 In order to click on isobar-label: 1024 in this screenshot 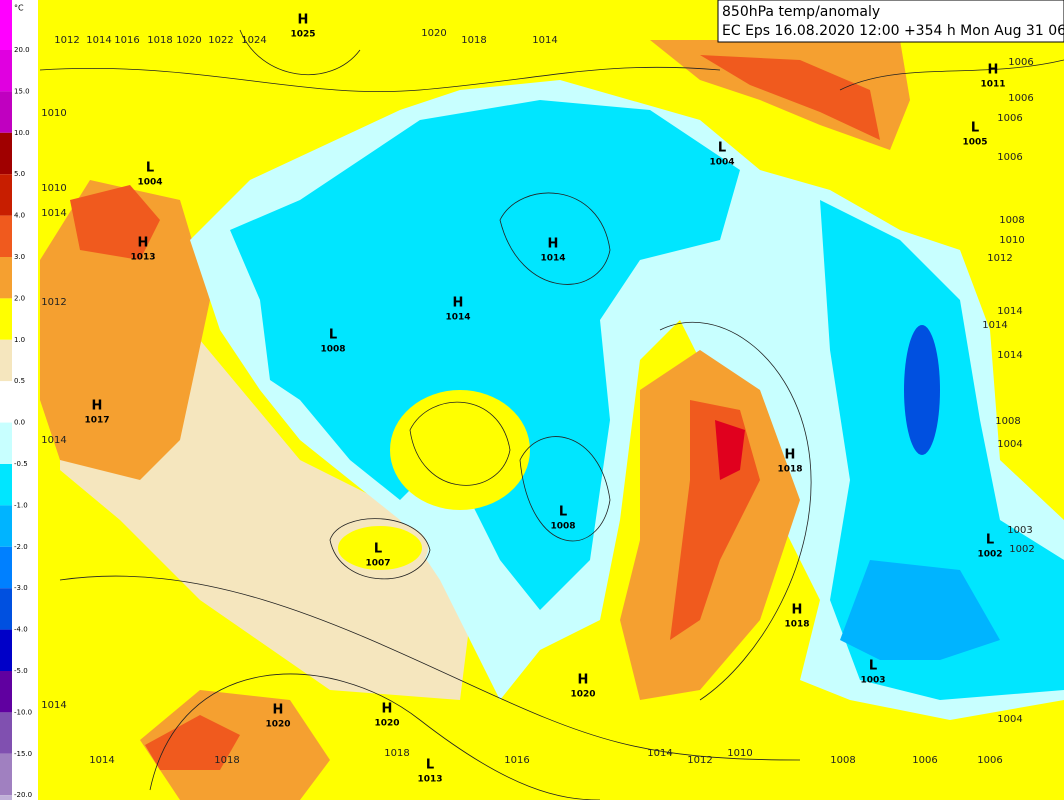, I will do `click(253, 40)`.